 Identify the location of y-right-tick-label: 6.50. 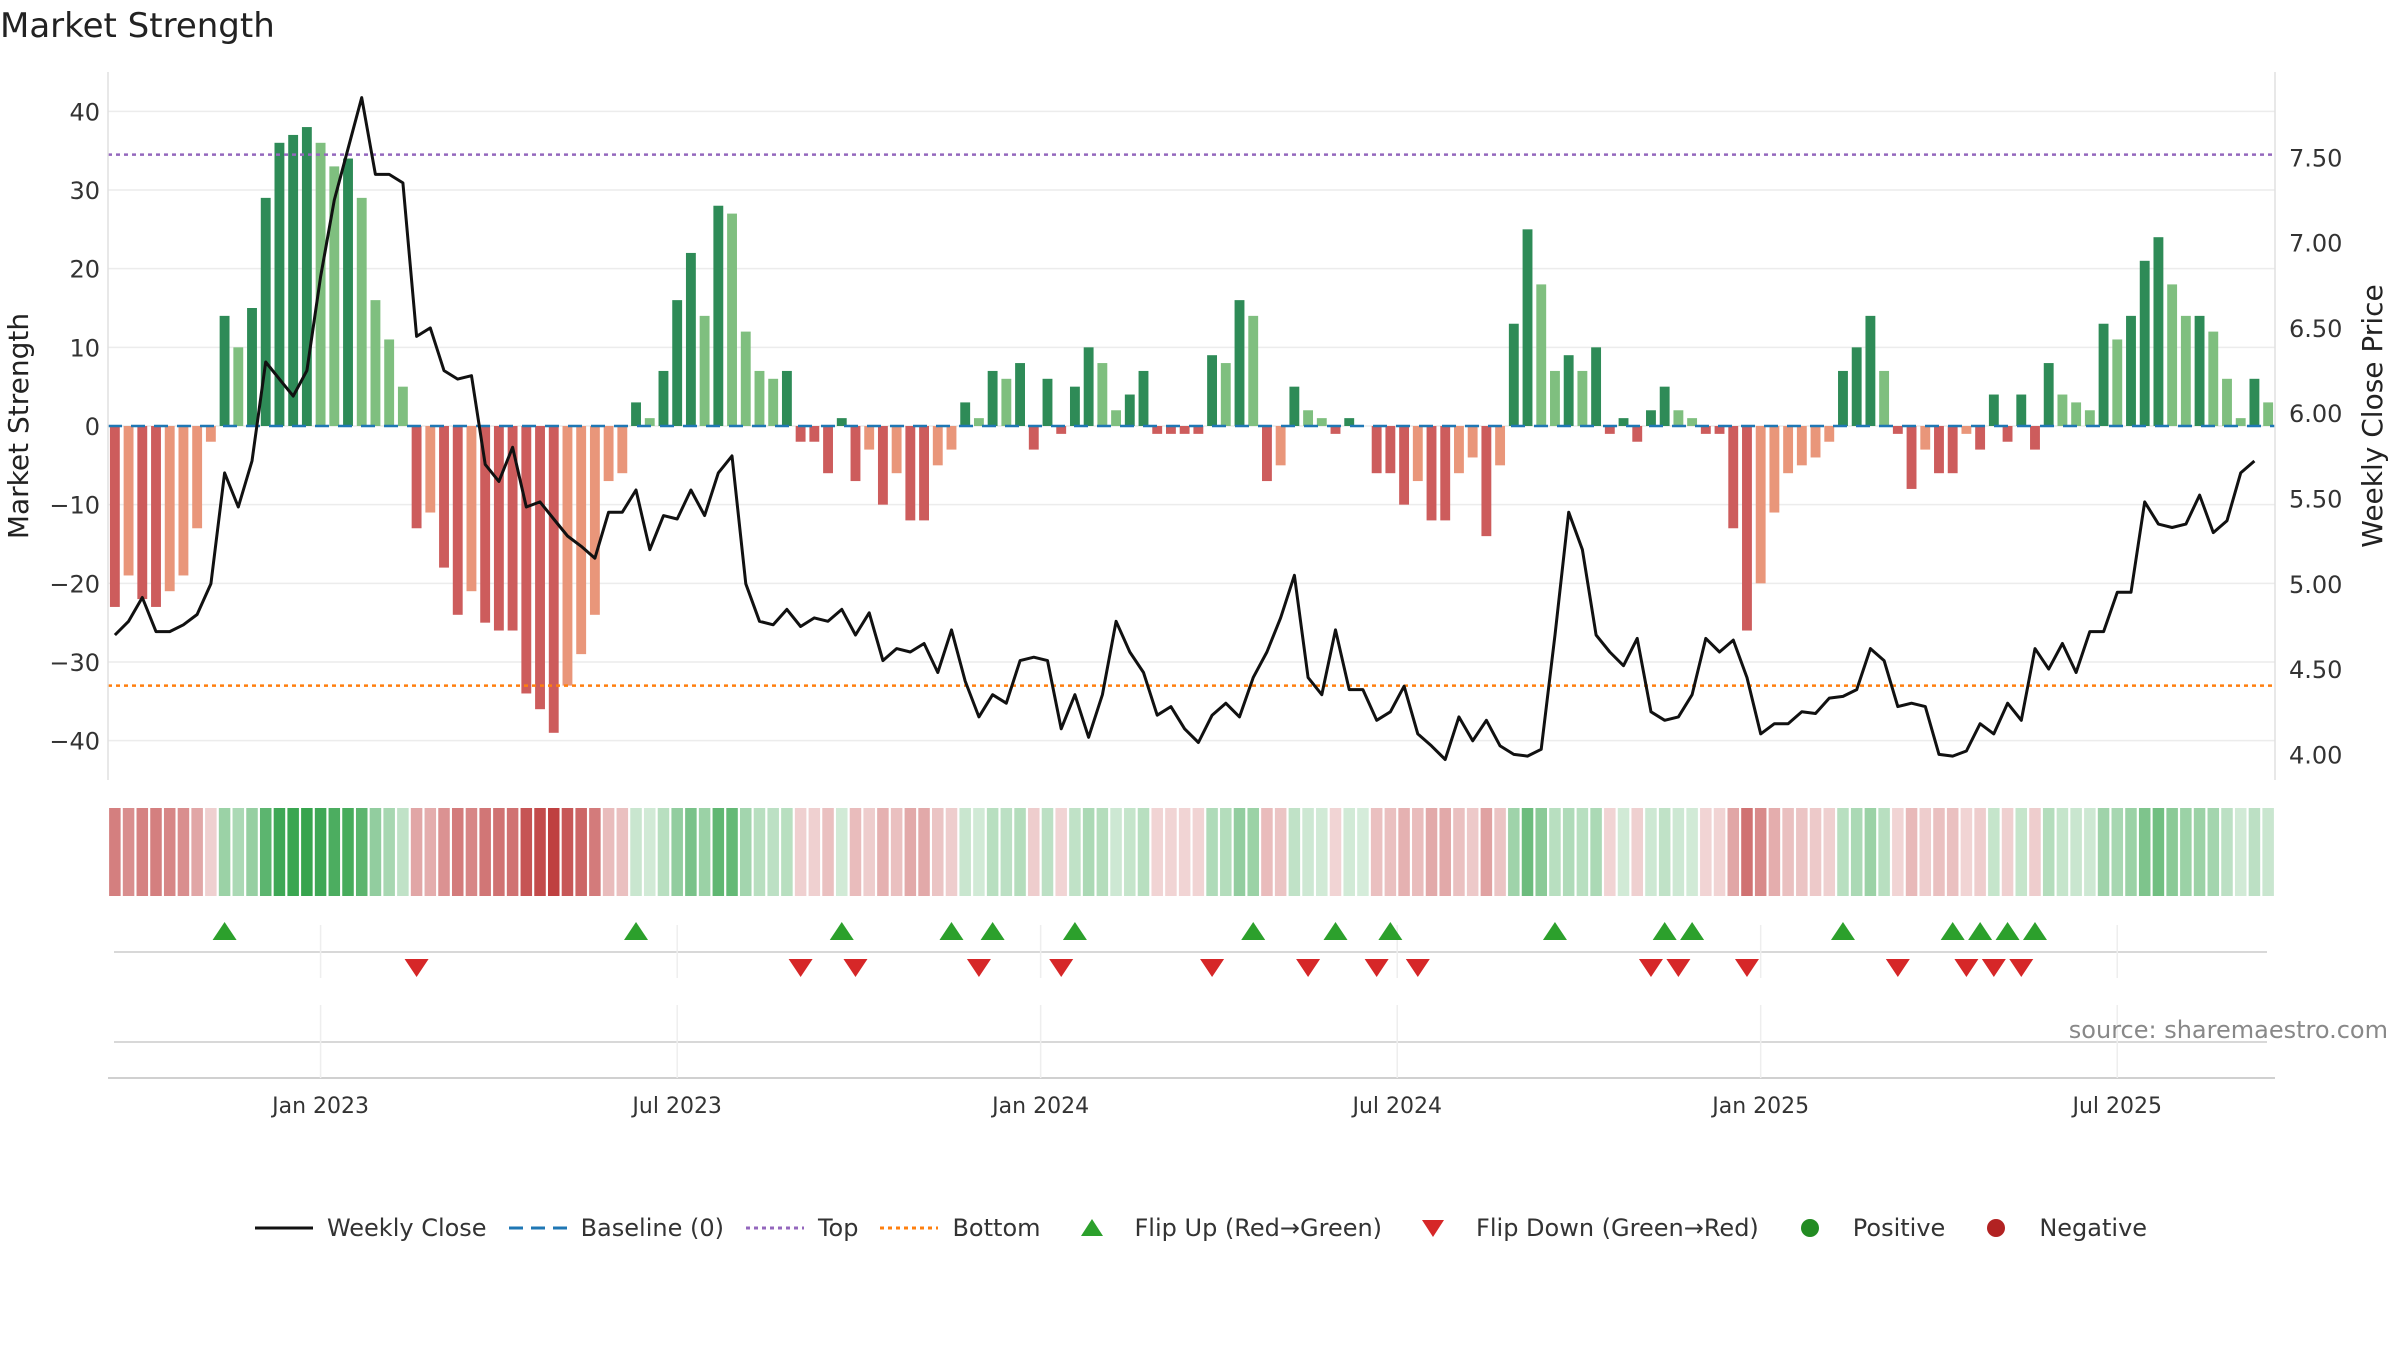
(2315, 329).